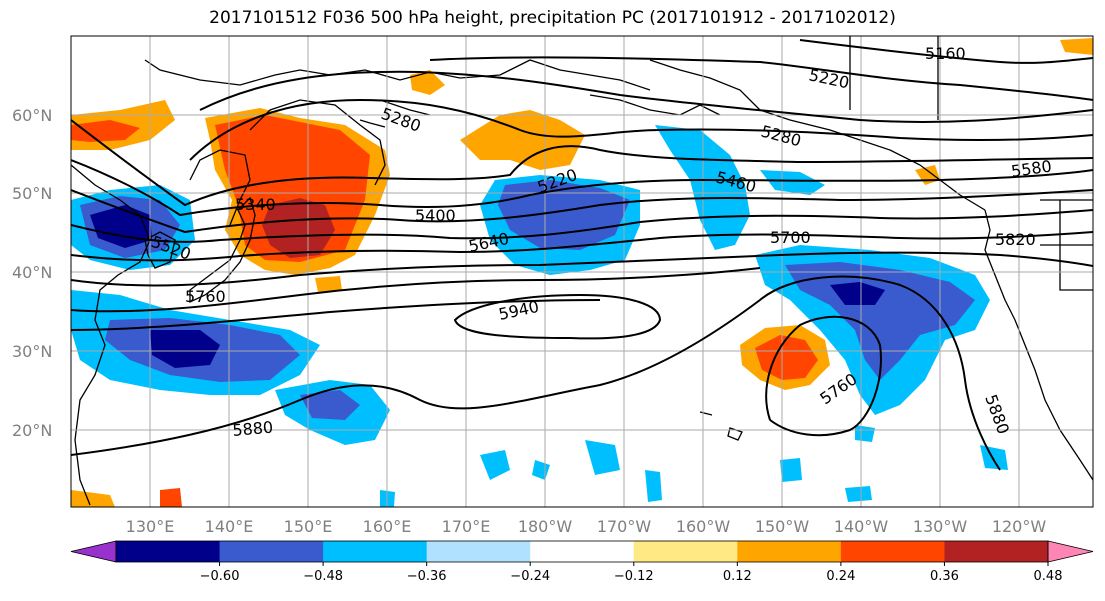 The width and height of the screenshot is (1105, 601). Describe the element at coordinates (940, 526) in the screenshot. I see `lon-label: 130°W` at that location.